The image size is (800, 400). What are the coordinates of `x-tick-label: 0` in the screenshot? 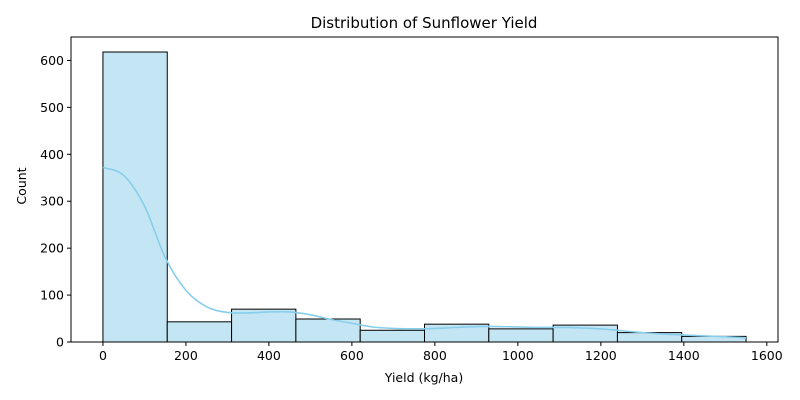 It's located at (103, 355).